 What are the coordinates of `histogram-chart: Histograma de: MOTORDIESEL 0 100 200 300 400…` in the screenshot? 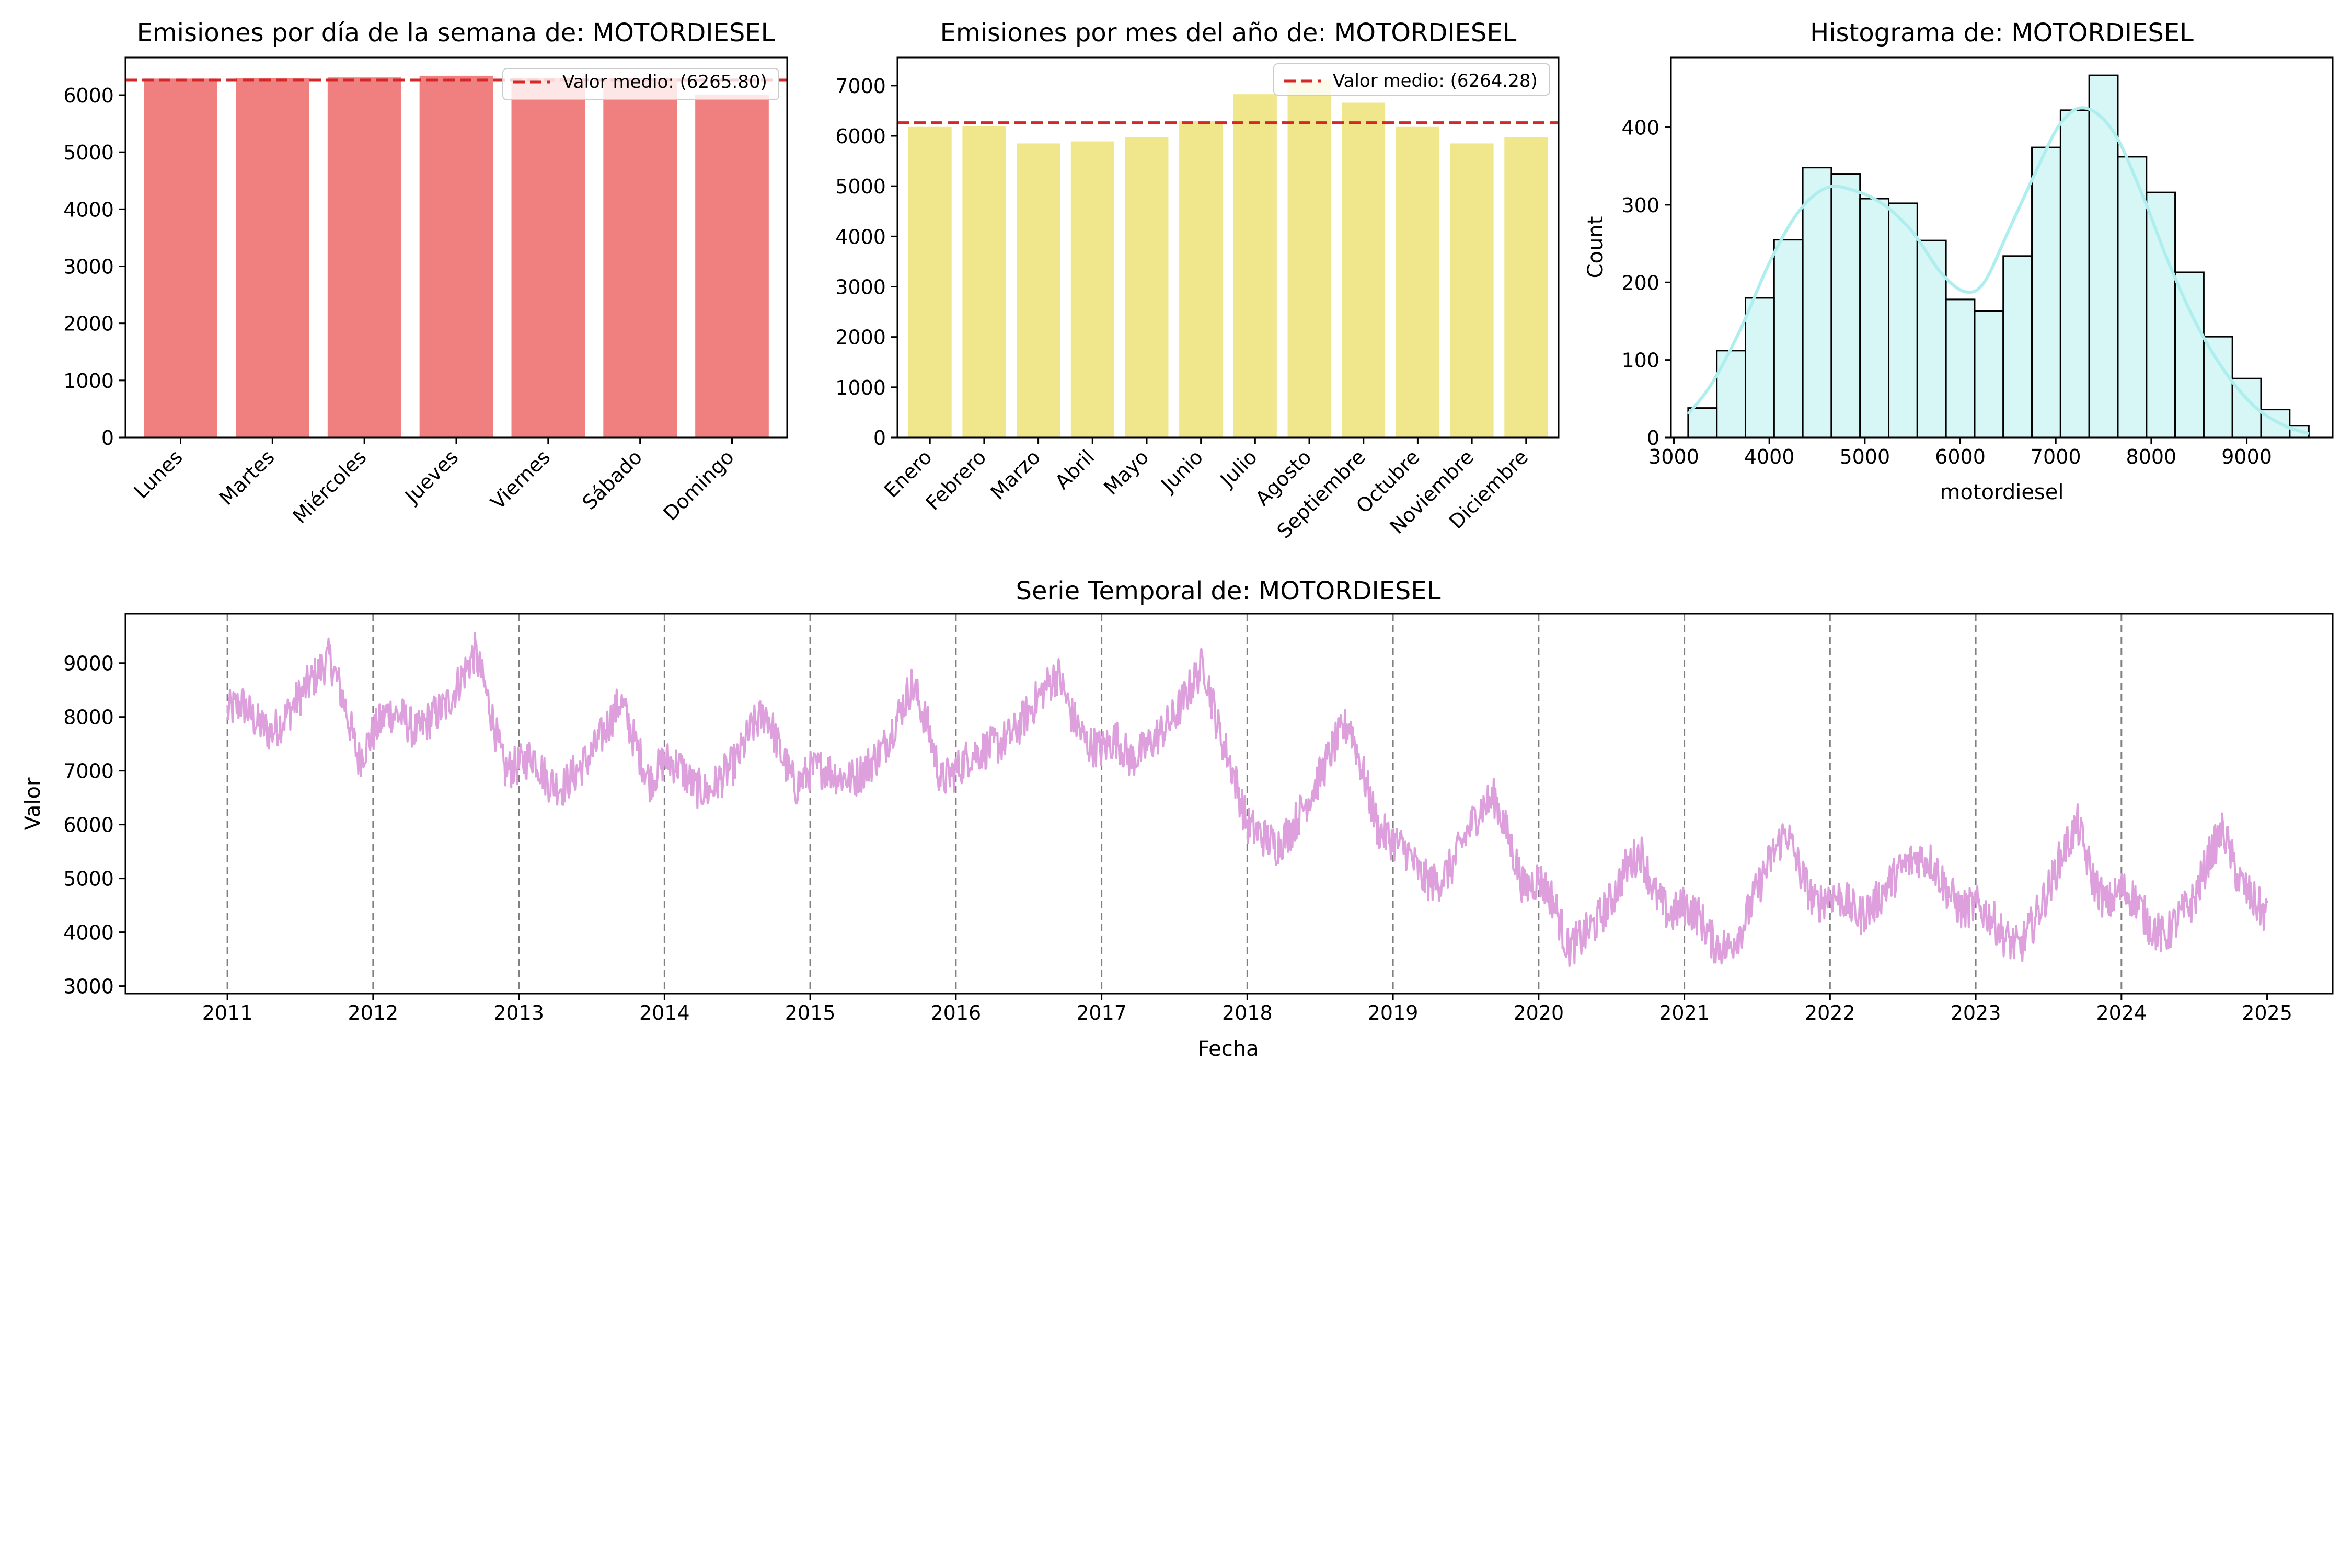 It's located at (1959, 261).